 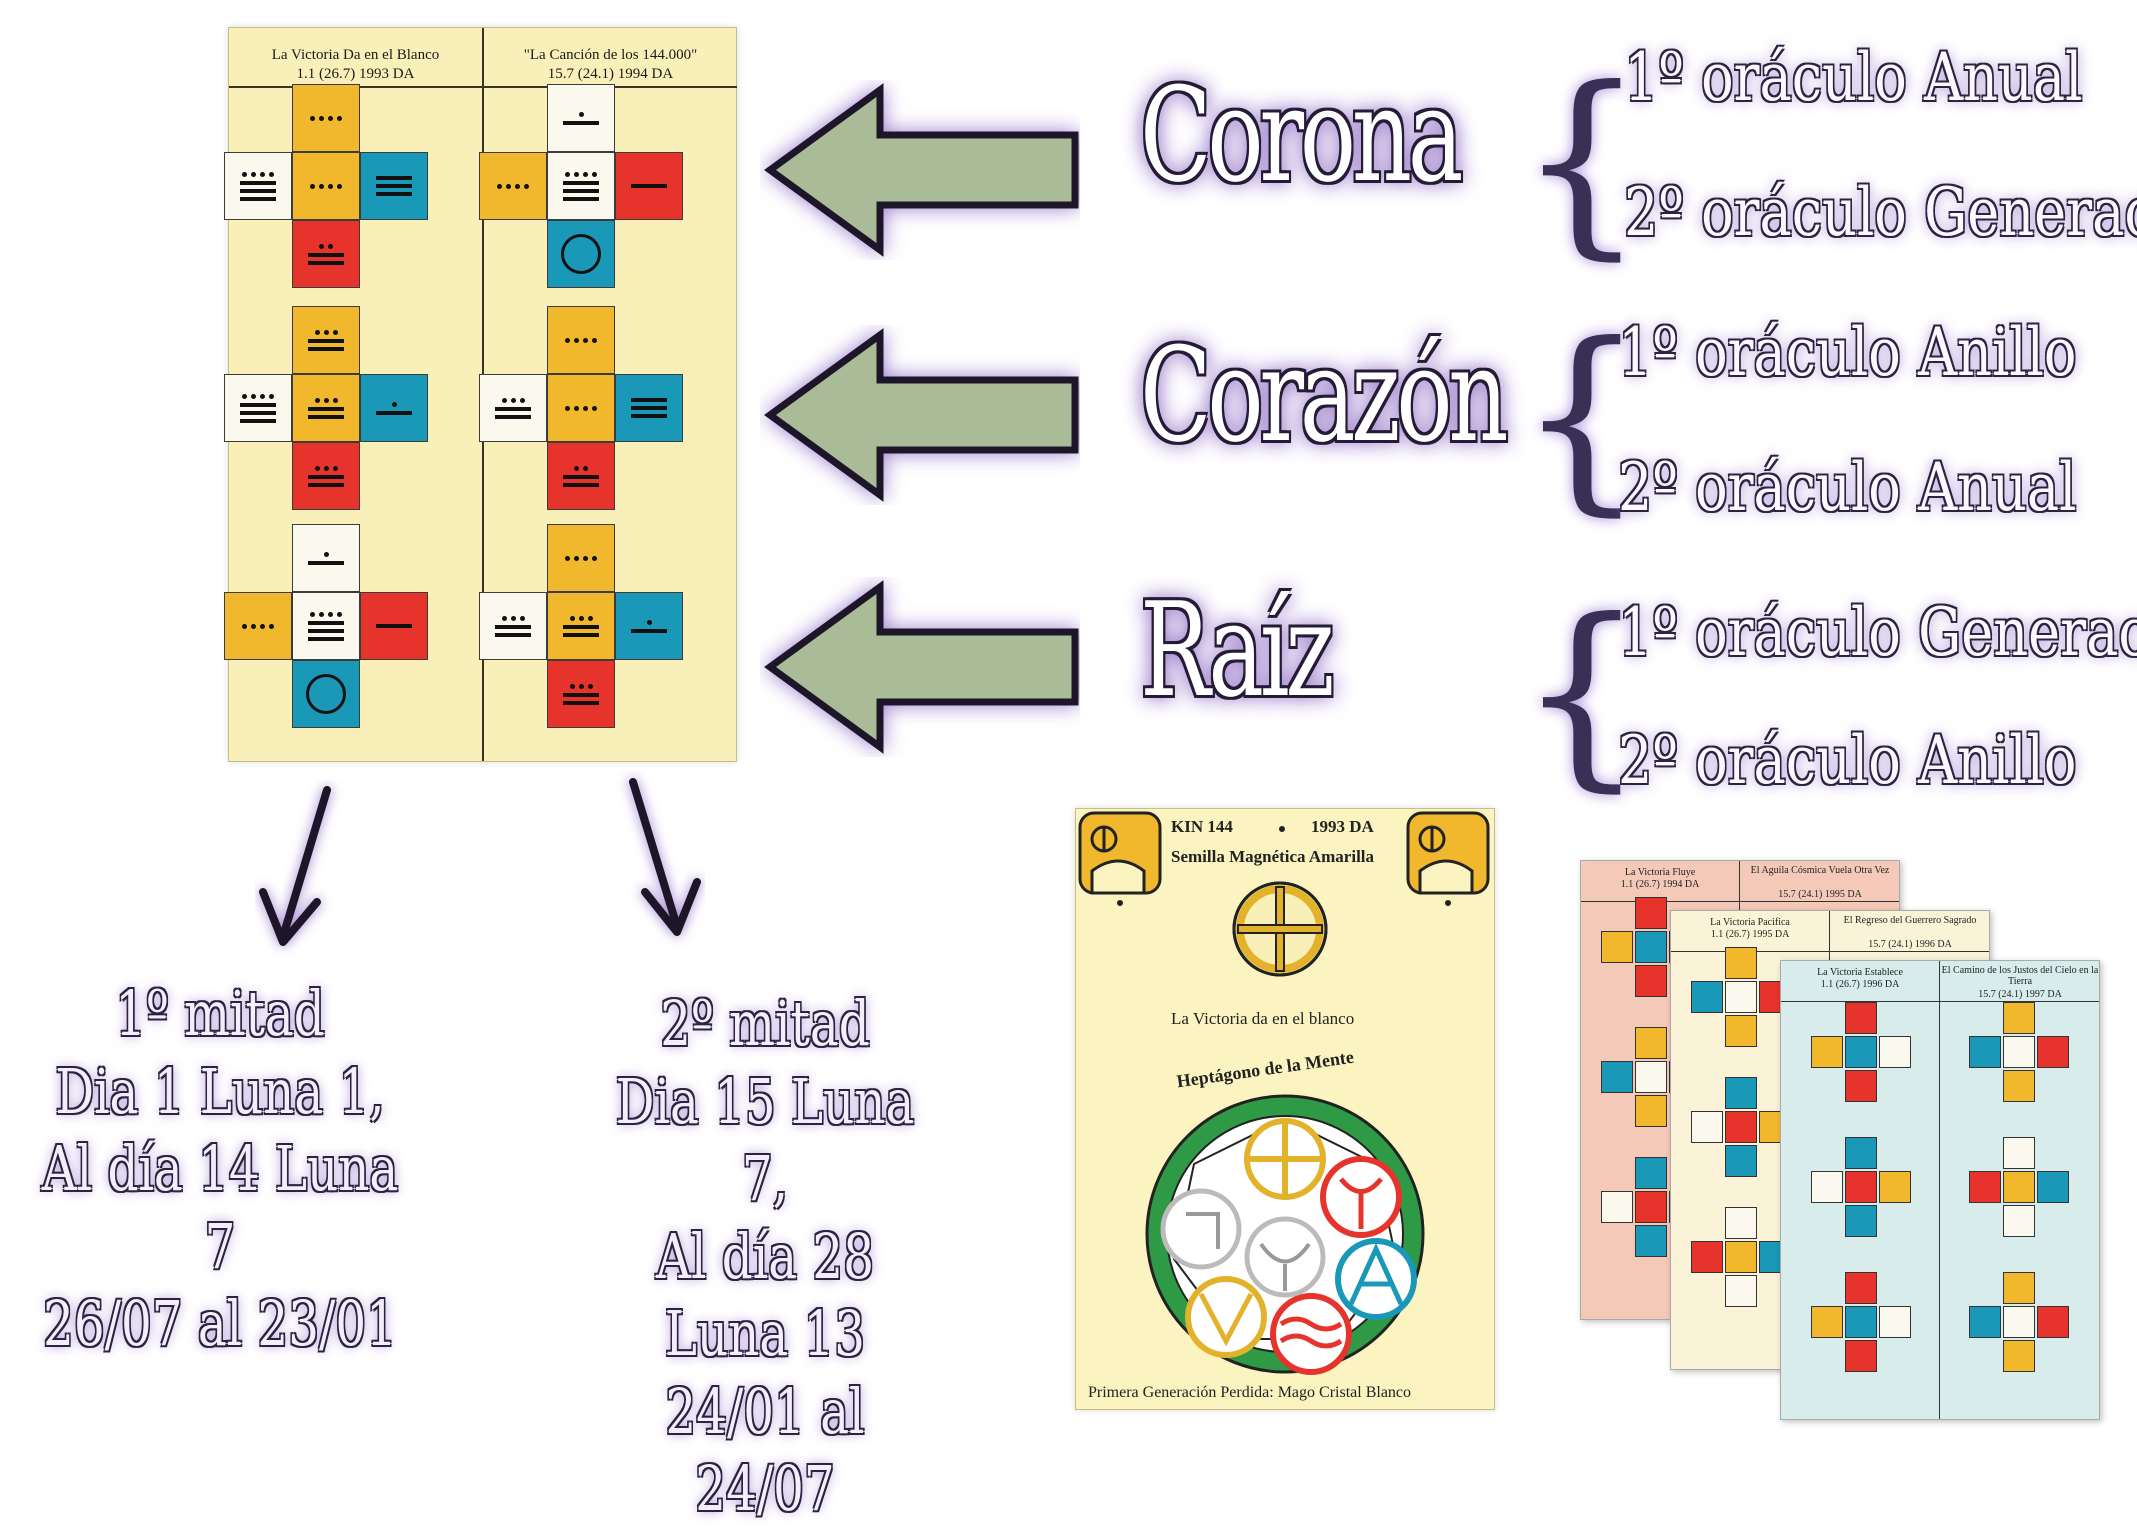 What do you see at coordinates (1830, 951) in the screenshot?
I see `stack-card-1-header-line` at bounding box center [1830, 951].